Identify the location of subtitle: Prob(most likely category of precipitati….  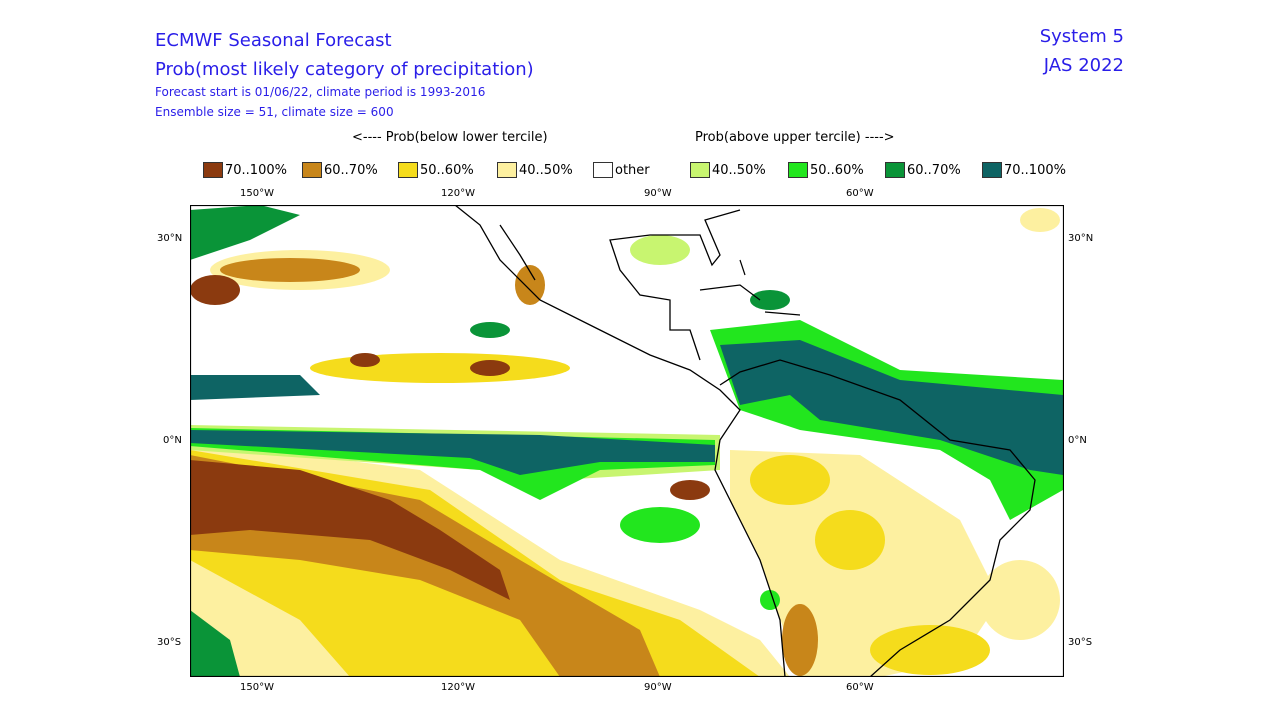
(344, 69).